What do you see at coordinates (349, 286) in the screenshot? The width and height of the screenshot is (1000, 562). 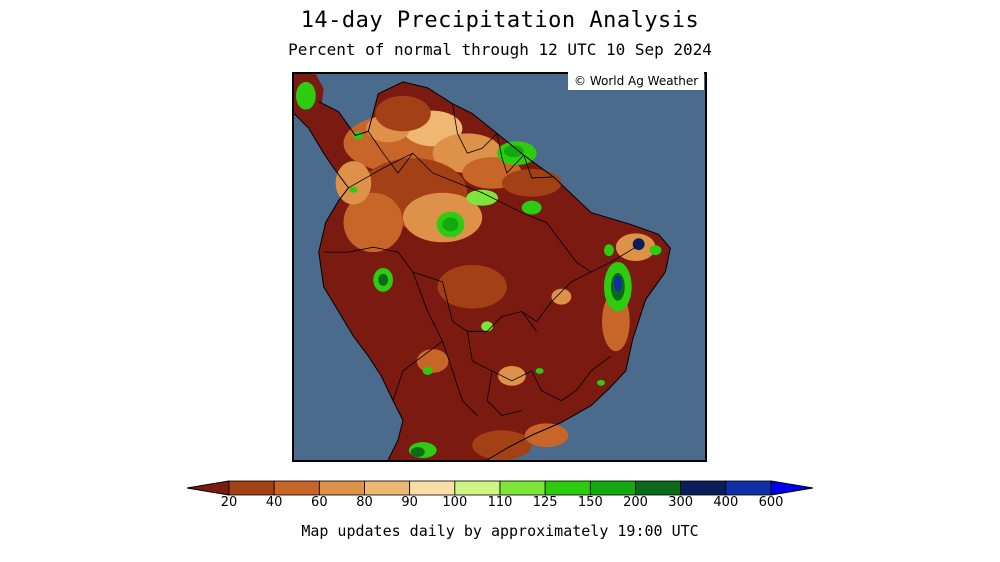 I see `west-coastline` at bounding box center [349, 286].